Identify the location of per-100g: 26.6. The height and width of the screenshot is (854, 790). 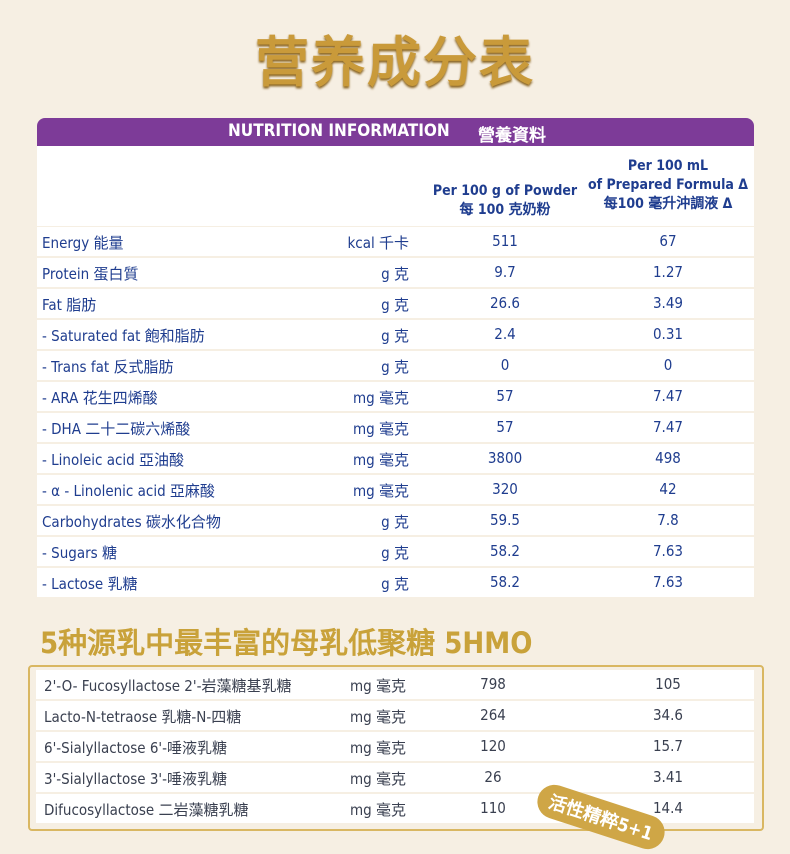
(505, 303).